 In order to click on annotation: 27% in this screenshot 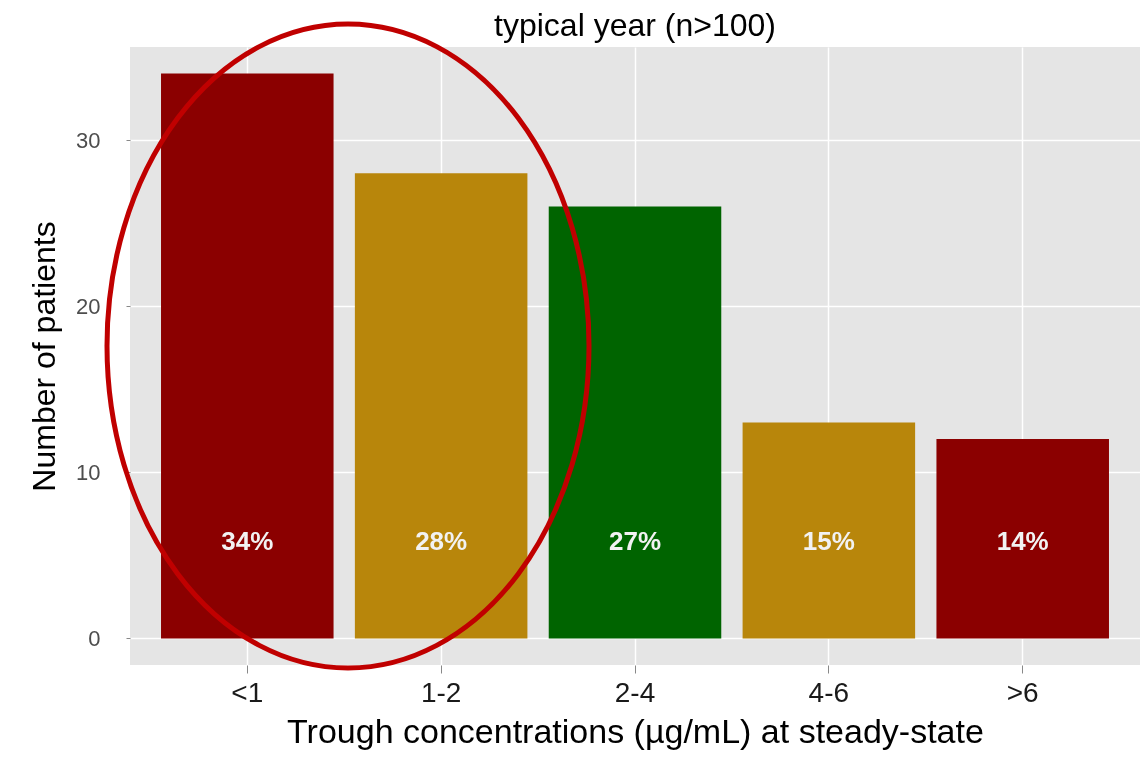, I will do `click(635, 541)`.